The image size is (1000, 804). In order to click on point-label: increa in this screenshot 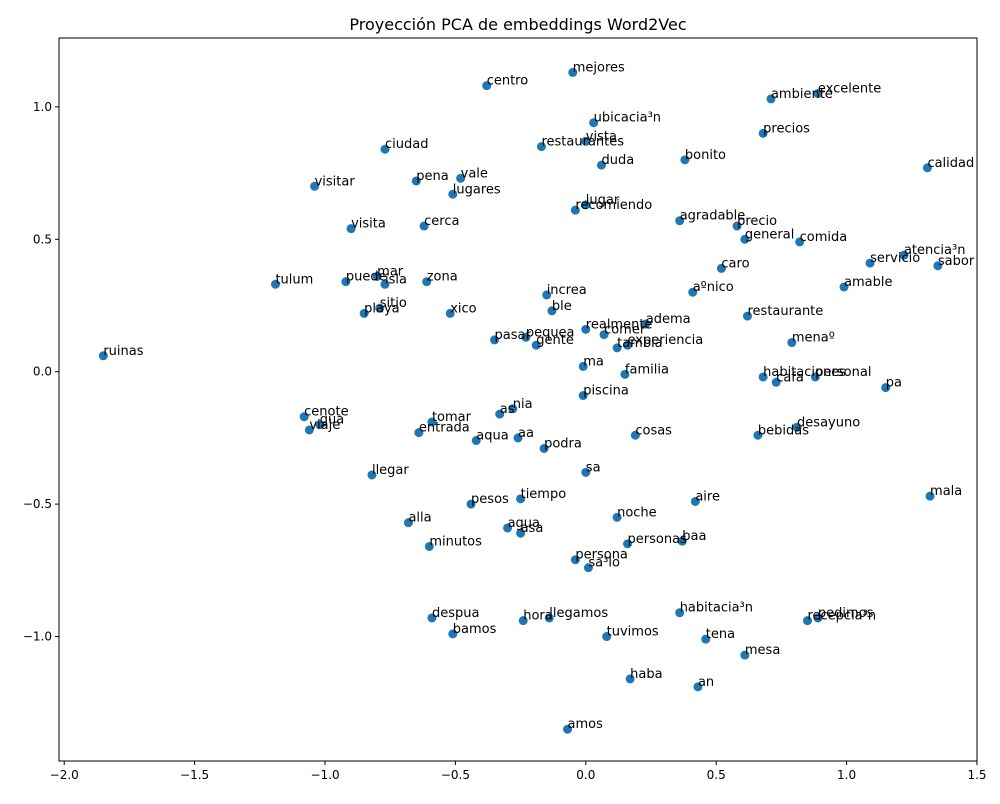, I will do `click(567, 290)`.